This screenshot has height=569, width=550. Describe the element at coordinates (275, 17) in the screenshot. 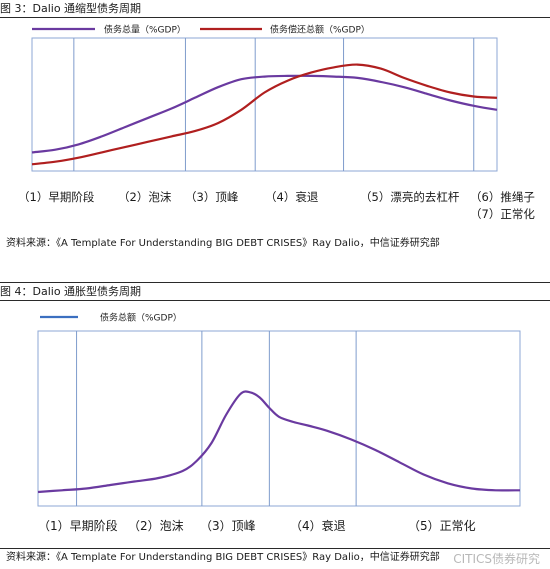

I see `figure-3-top-rule` at that location.